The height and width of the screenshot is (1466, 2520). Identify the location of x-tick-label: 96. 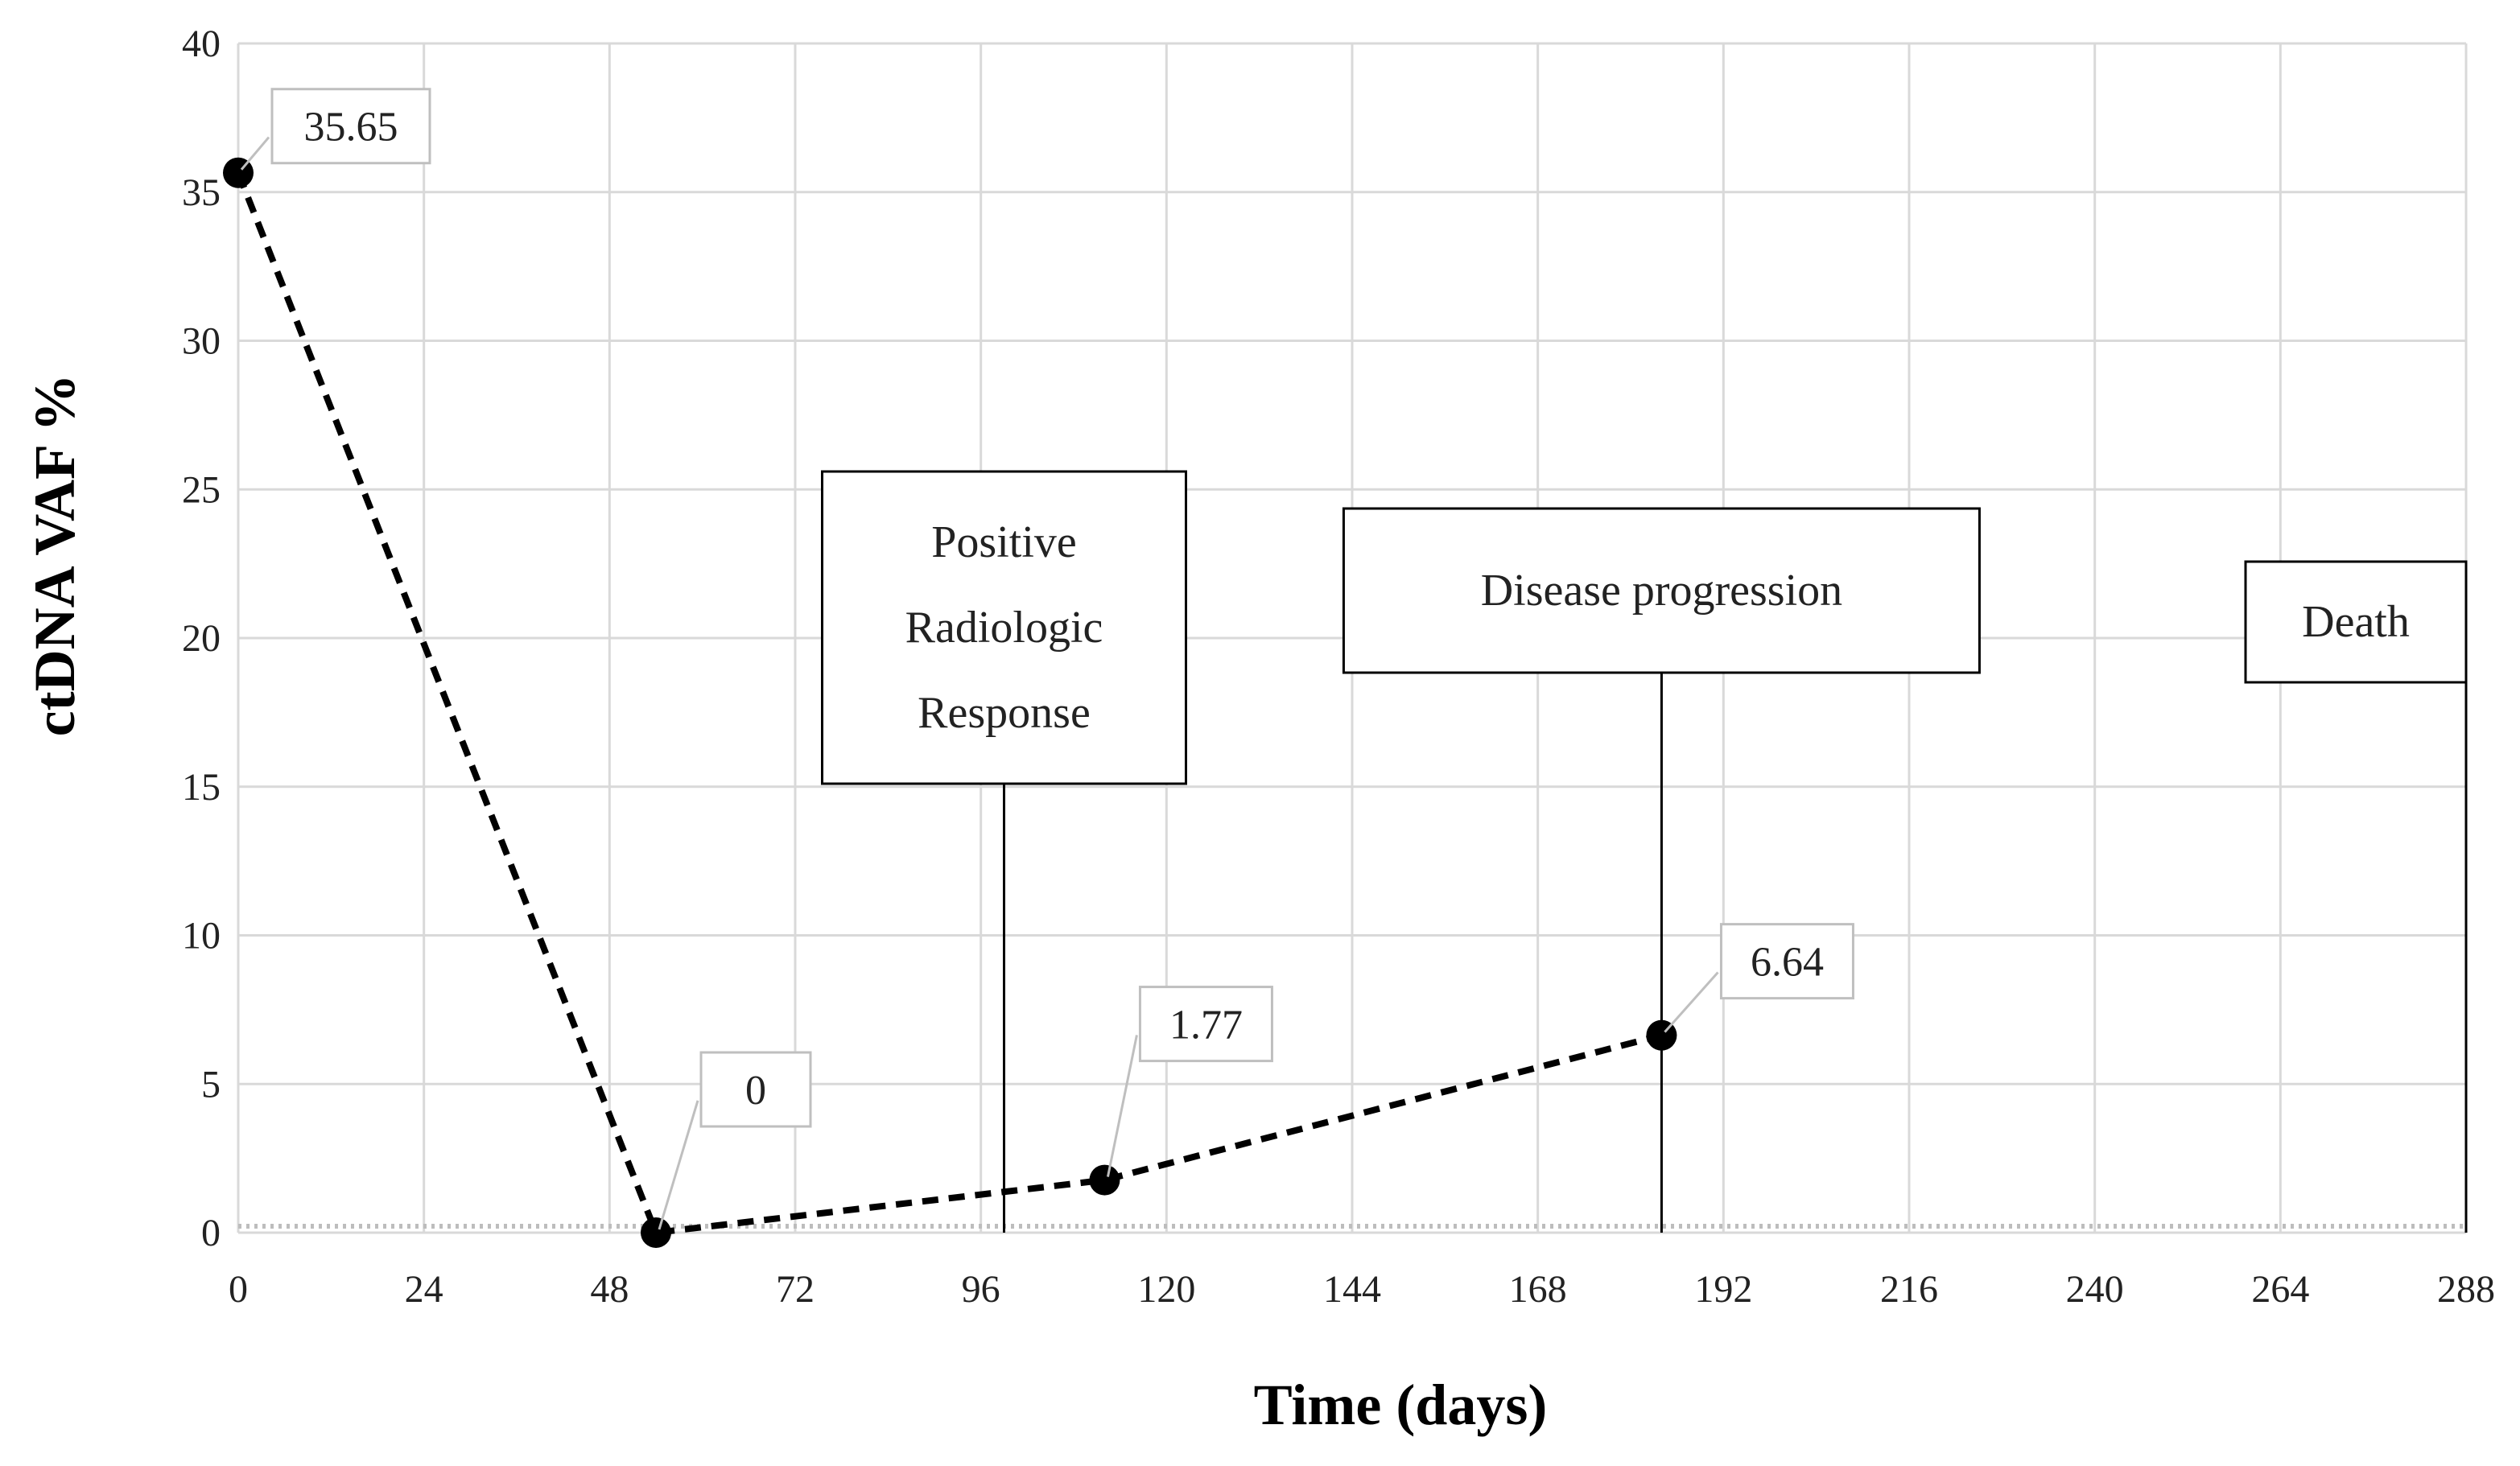
(981, 1289).